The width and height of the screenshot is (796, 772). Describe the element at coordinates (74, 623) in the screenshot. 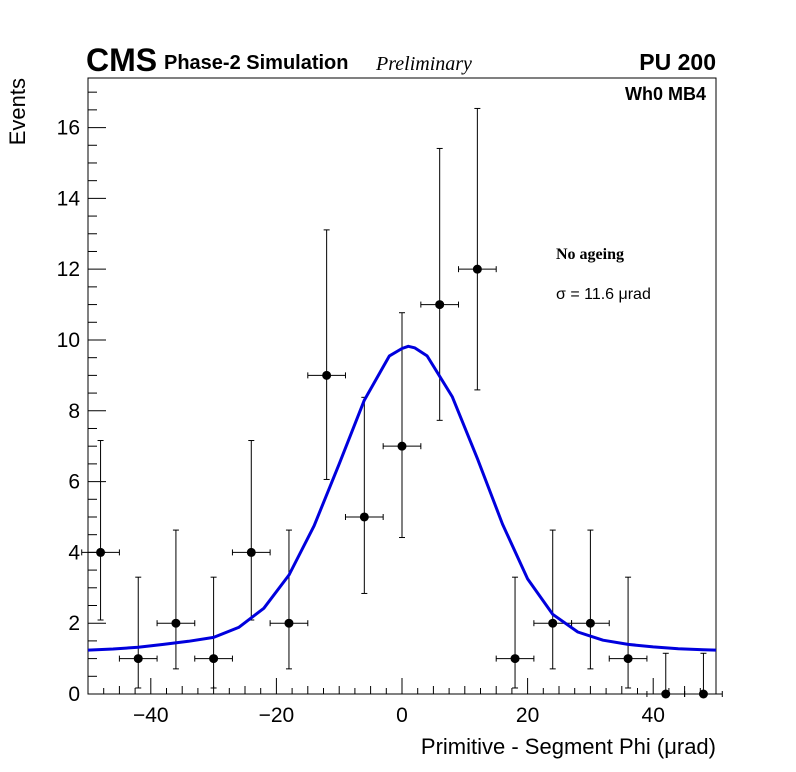

I see `y-tick-label: 2` at that location.